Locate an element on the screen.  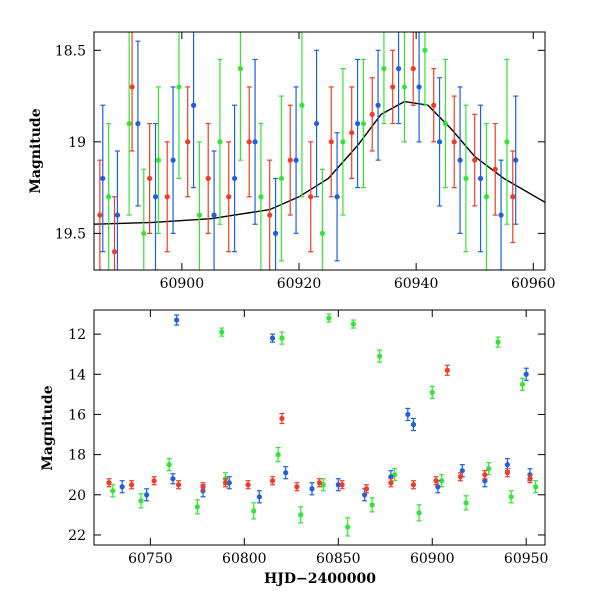
top-y-axis-label: Magnitude is located at coordinates (36, 150).